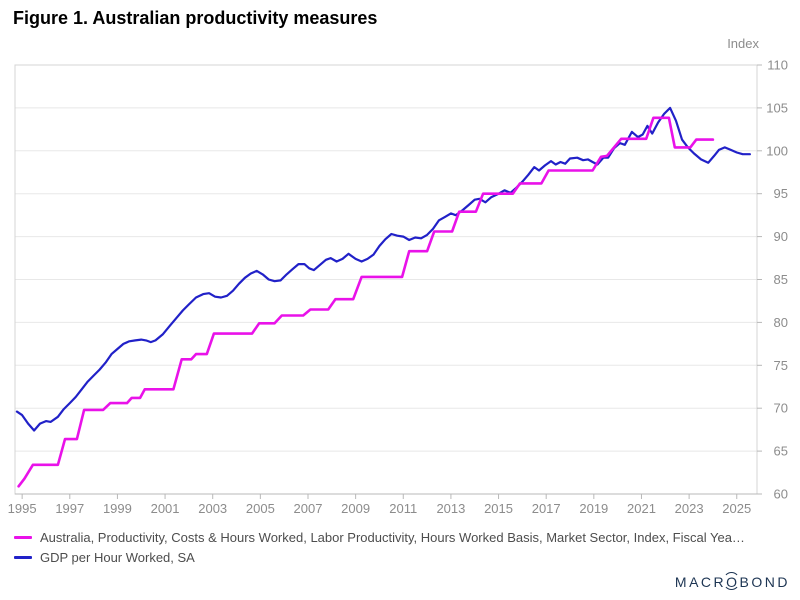 The width and height of the screenshot is (800, 600). I want to click on x-tick-label-2013: 2013, so click(450, 508).